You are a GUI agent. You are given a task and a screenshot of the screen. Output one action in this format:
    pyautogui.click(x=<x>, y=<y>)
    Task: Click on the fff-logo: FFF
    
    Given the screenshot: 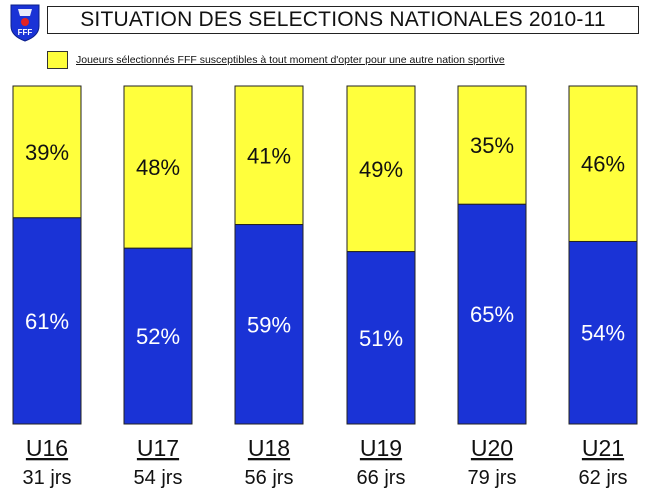 What is the action you would take?
    pyautogui.click(x=25, y=23)
    